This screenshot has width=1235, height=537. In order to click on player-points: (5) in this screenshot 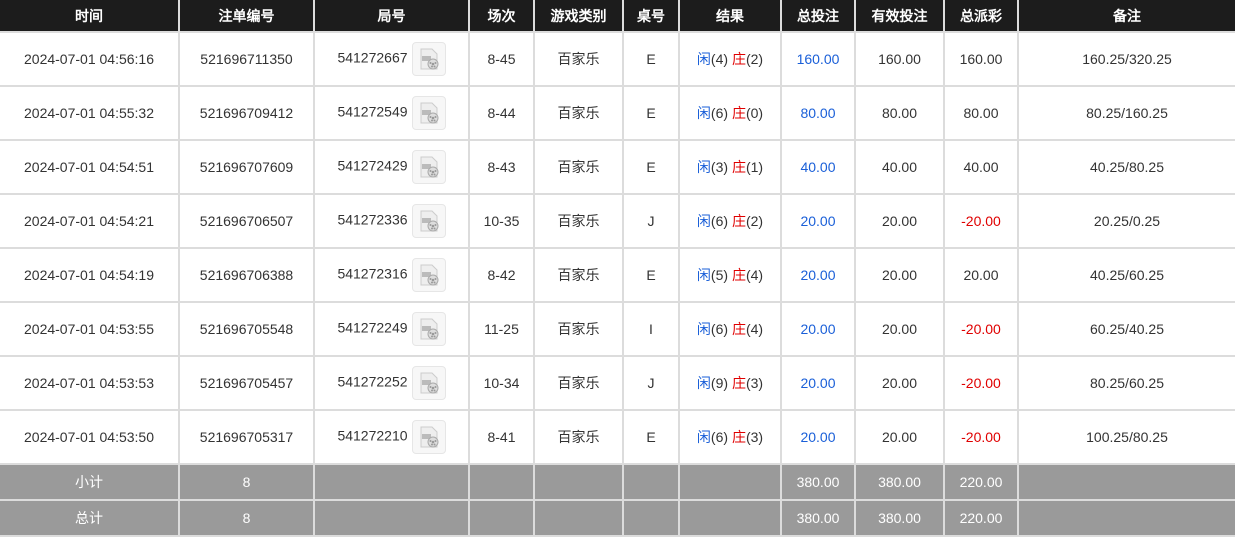, I will do `click(719, 275)`.